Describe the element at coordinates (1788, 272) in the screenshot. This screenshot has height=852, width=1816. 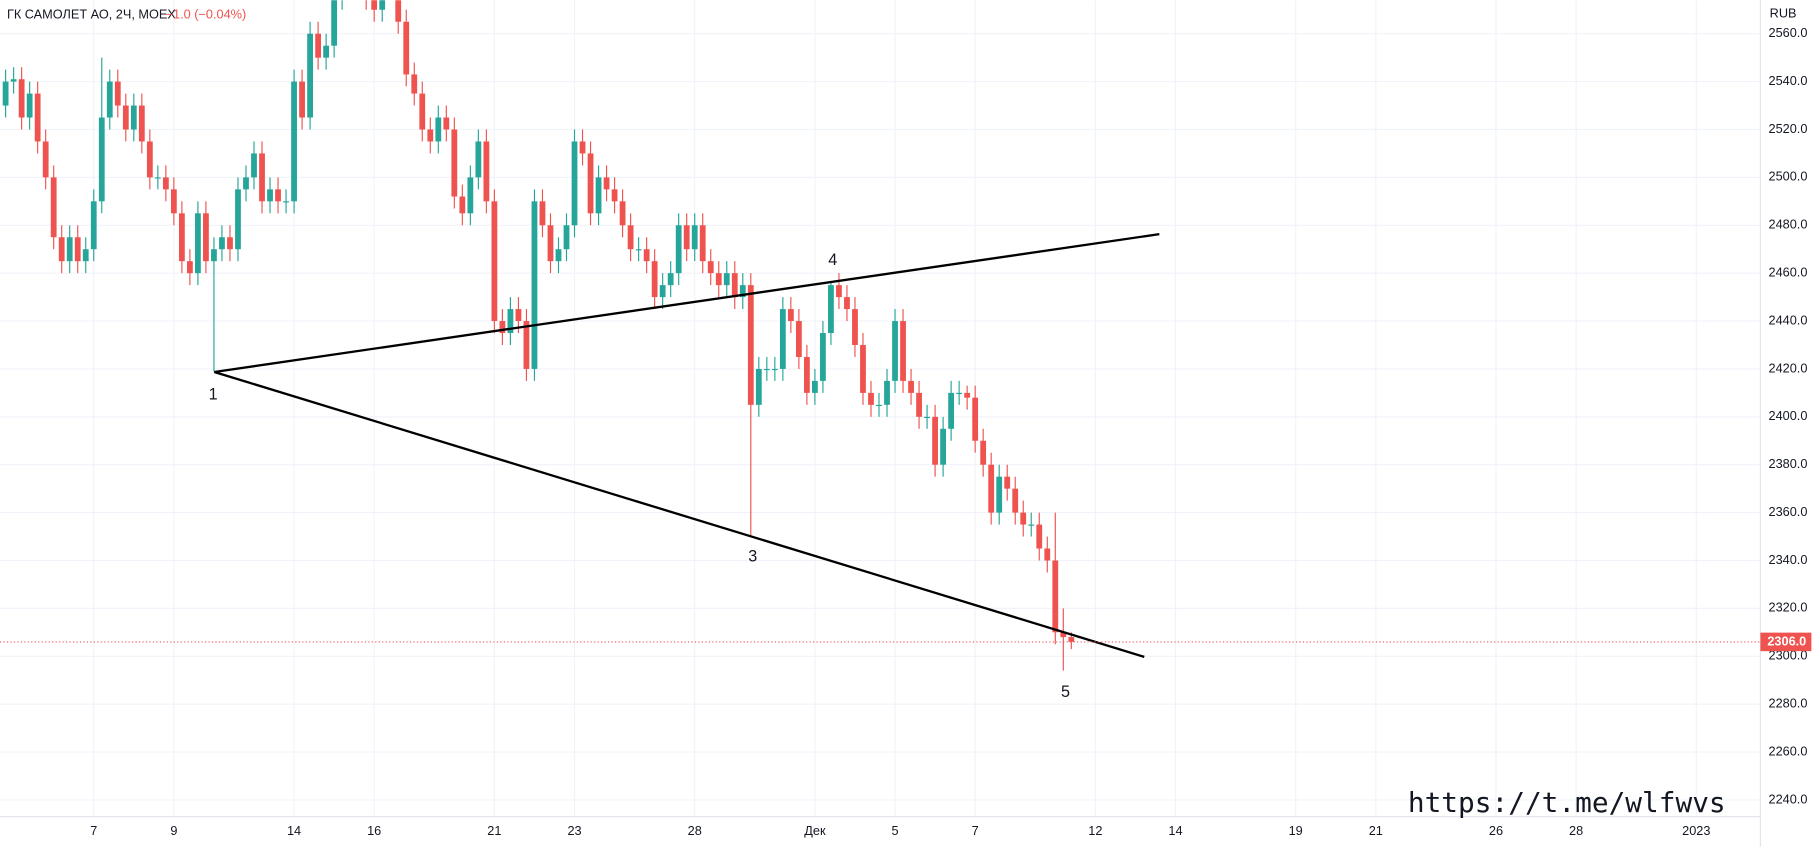
I see `y-tick-label: 2460.0` at that location.